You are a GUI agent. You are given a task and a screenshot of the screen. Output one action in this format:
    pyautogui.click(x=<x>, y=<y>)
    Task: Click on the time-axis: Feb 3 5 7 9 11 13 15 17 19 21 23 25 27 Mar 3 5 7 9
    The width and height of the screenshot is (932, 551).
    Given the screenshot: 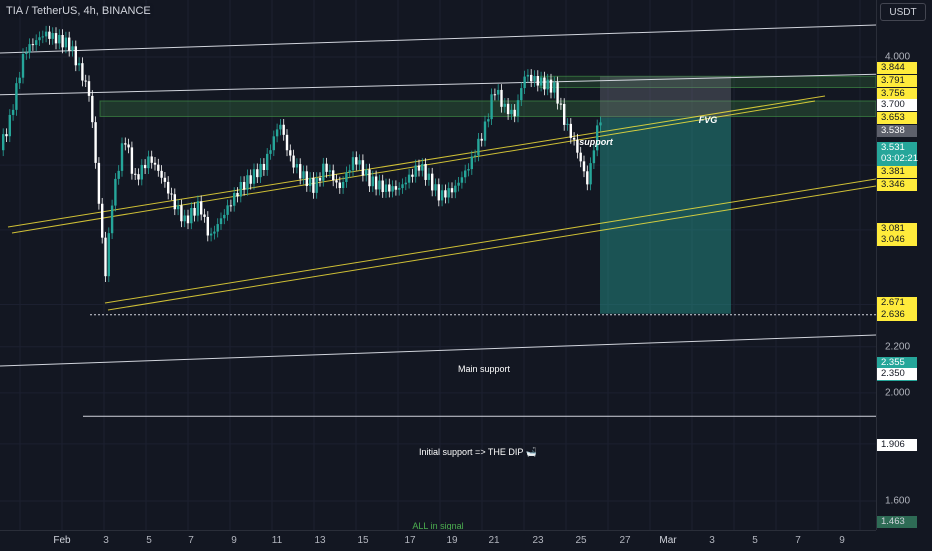 What is the action you would take?
    pyautogui.click(x=438, y=540)
    